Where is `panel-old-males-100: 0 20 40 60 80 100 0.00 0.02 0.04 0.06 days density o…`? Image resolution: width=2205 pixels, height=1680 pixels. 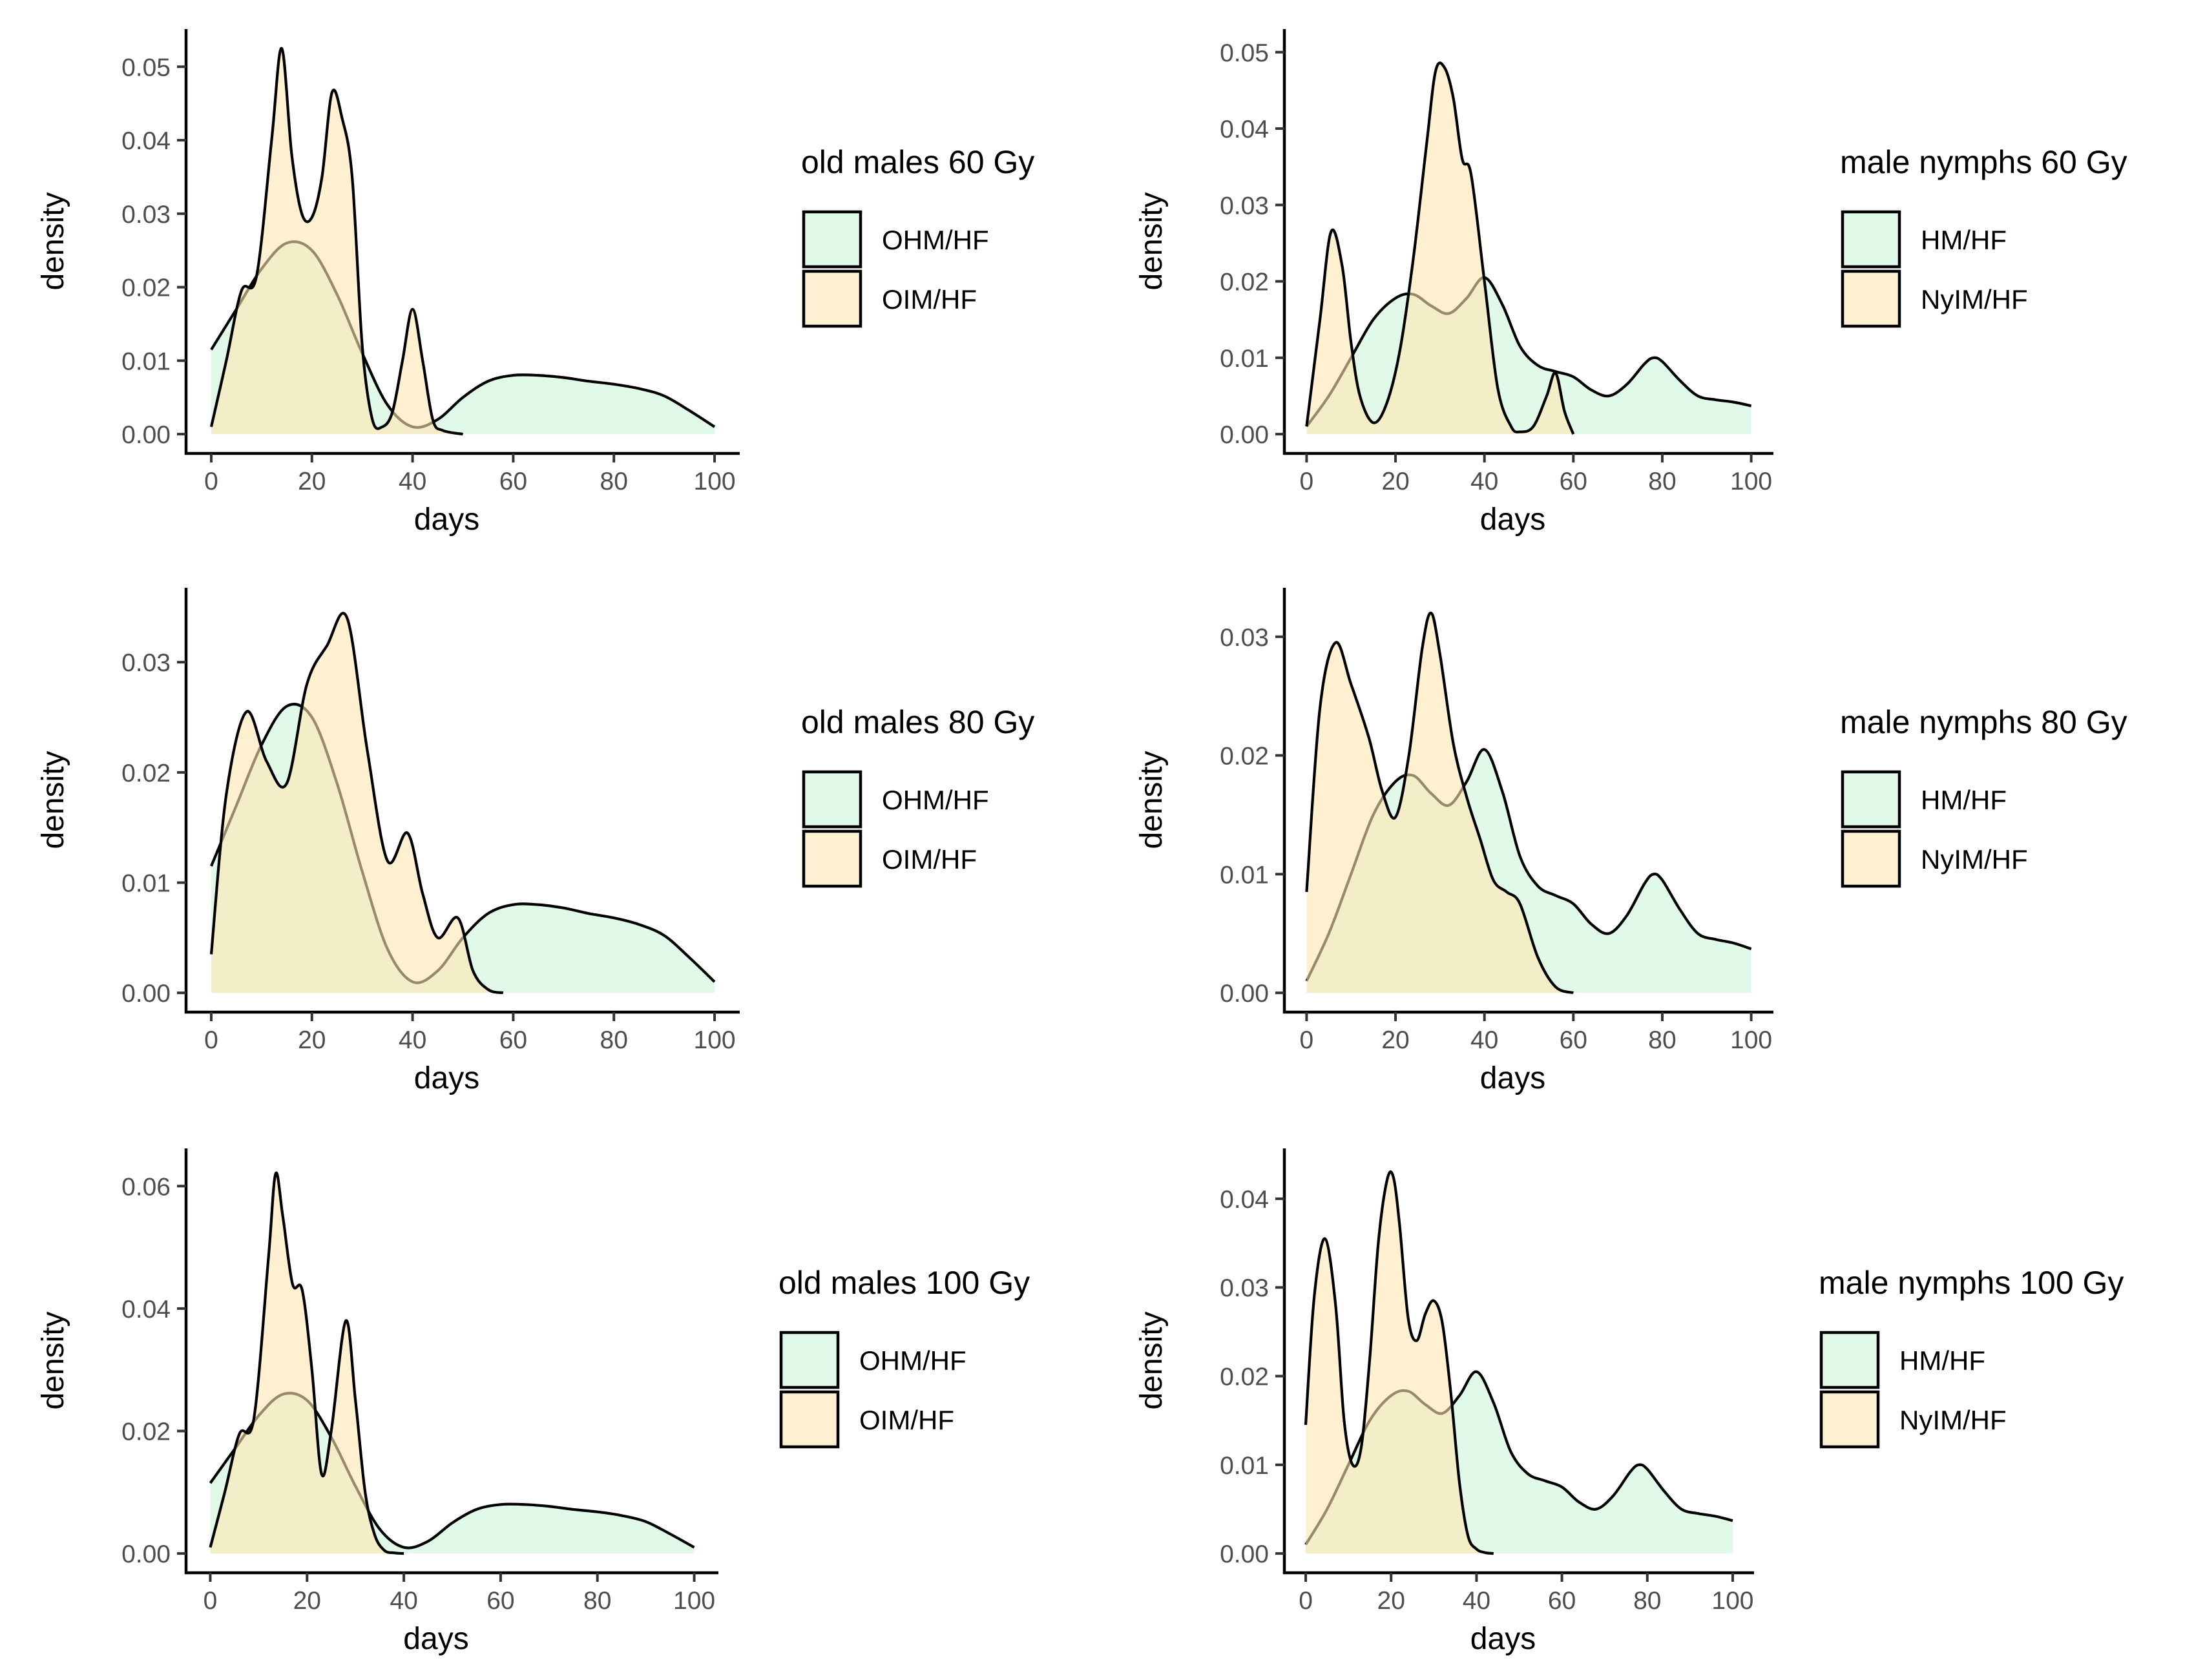
panel-old-males-100: 0 20 40 60 80 100 0.00 0.02 0.04 0.06 days density o… is located at coordinates (533, 1402).